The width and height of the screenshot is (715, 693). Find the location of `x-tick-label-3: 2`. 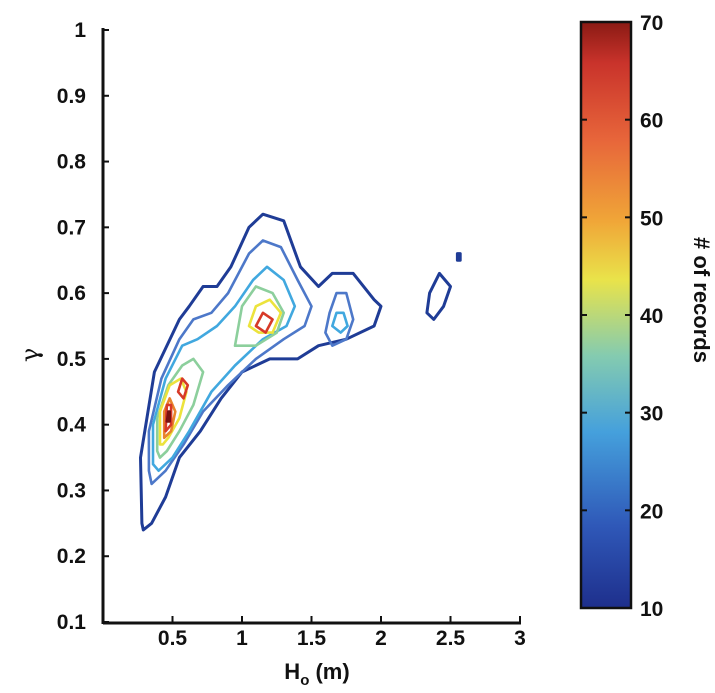

x-tick-label-3: 2 is located at coordinates (381, 638).